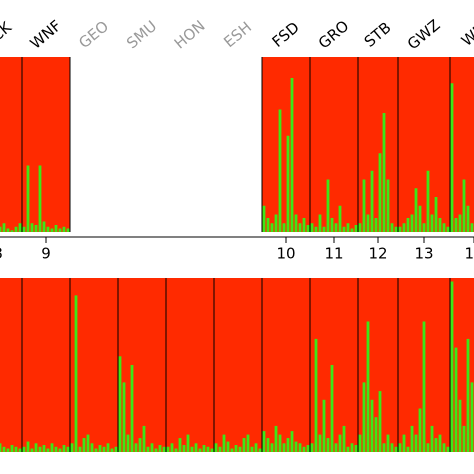 Image resolution: width=474 pixels, height=474 pixels. I want to click on group-number: 13, so click(423, 254).